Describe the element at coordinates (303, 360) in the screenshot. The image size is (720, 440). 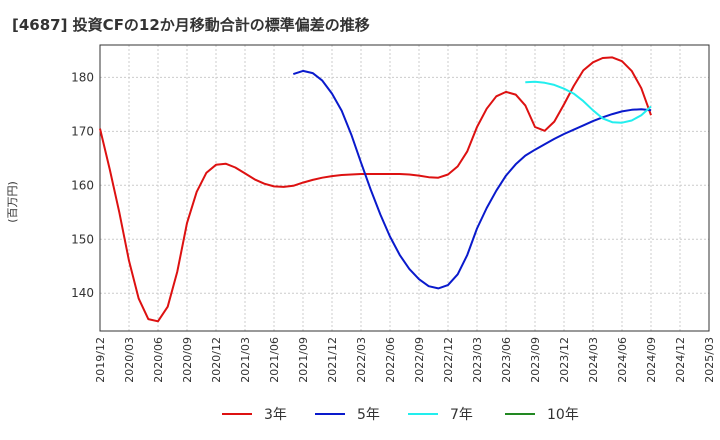
I see `x-tick-label: 2021/09` at that location.